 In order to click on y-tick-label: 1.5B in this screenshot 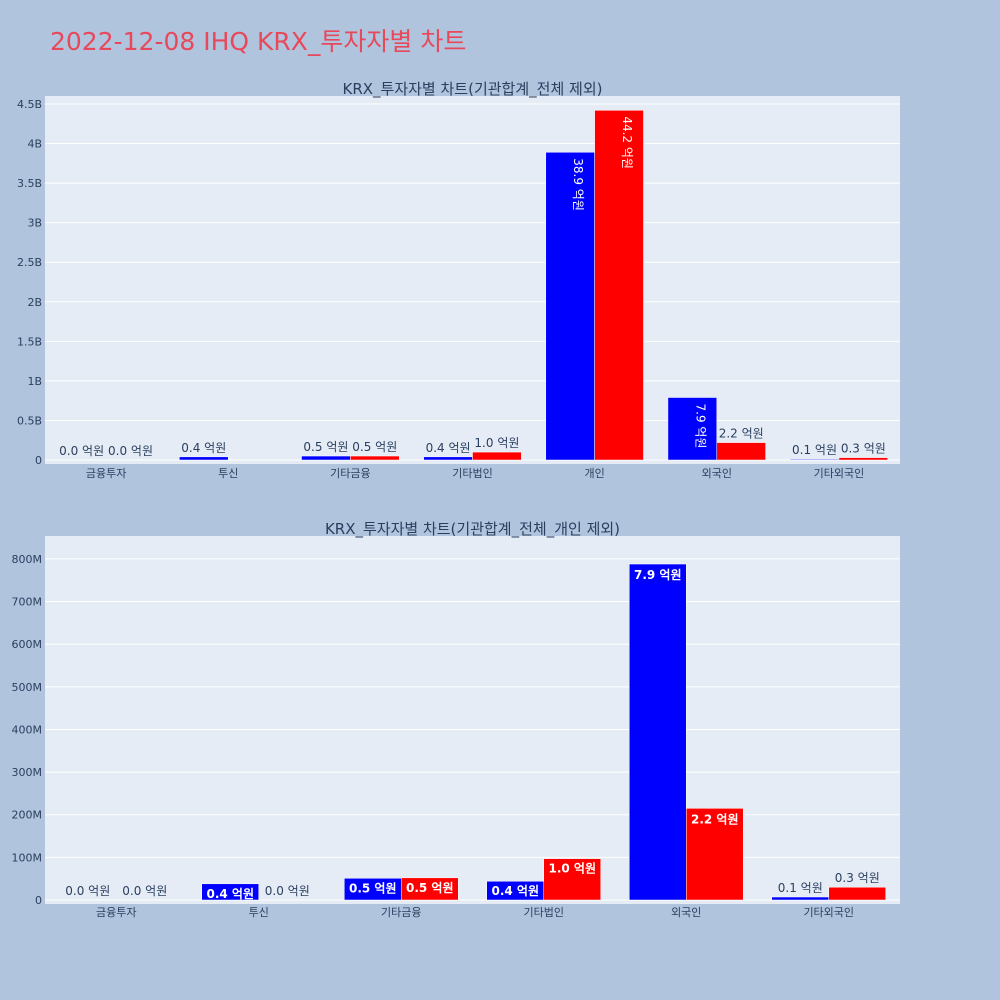, I will do `click(29, 341)`.